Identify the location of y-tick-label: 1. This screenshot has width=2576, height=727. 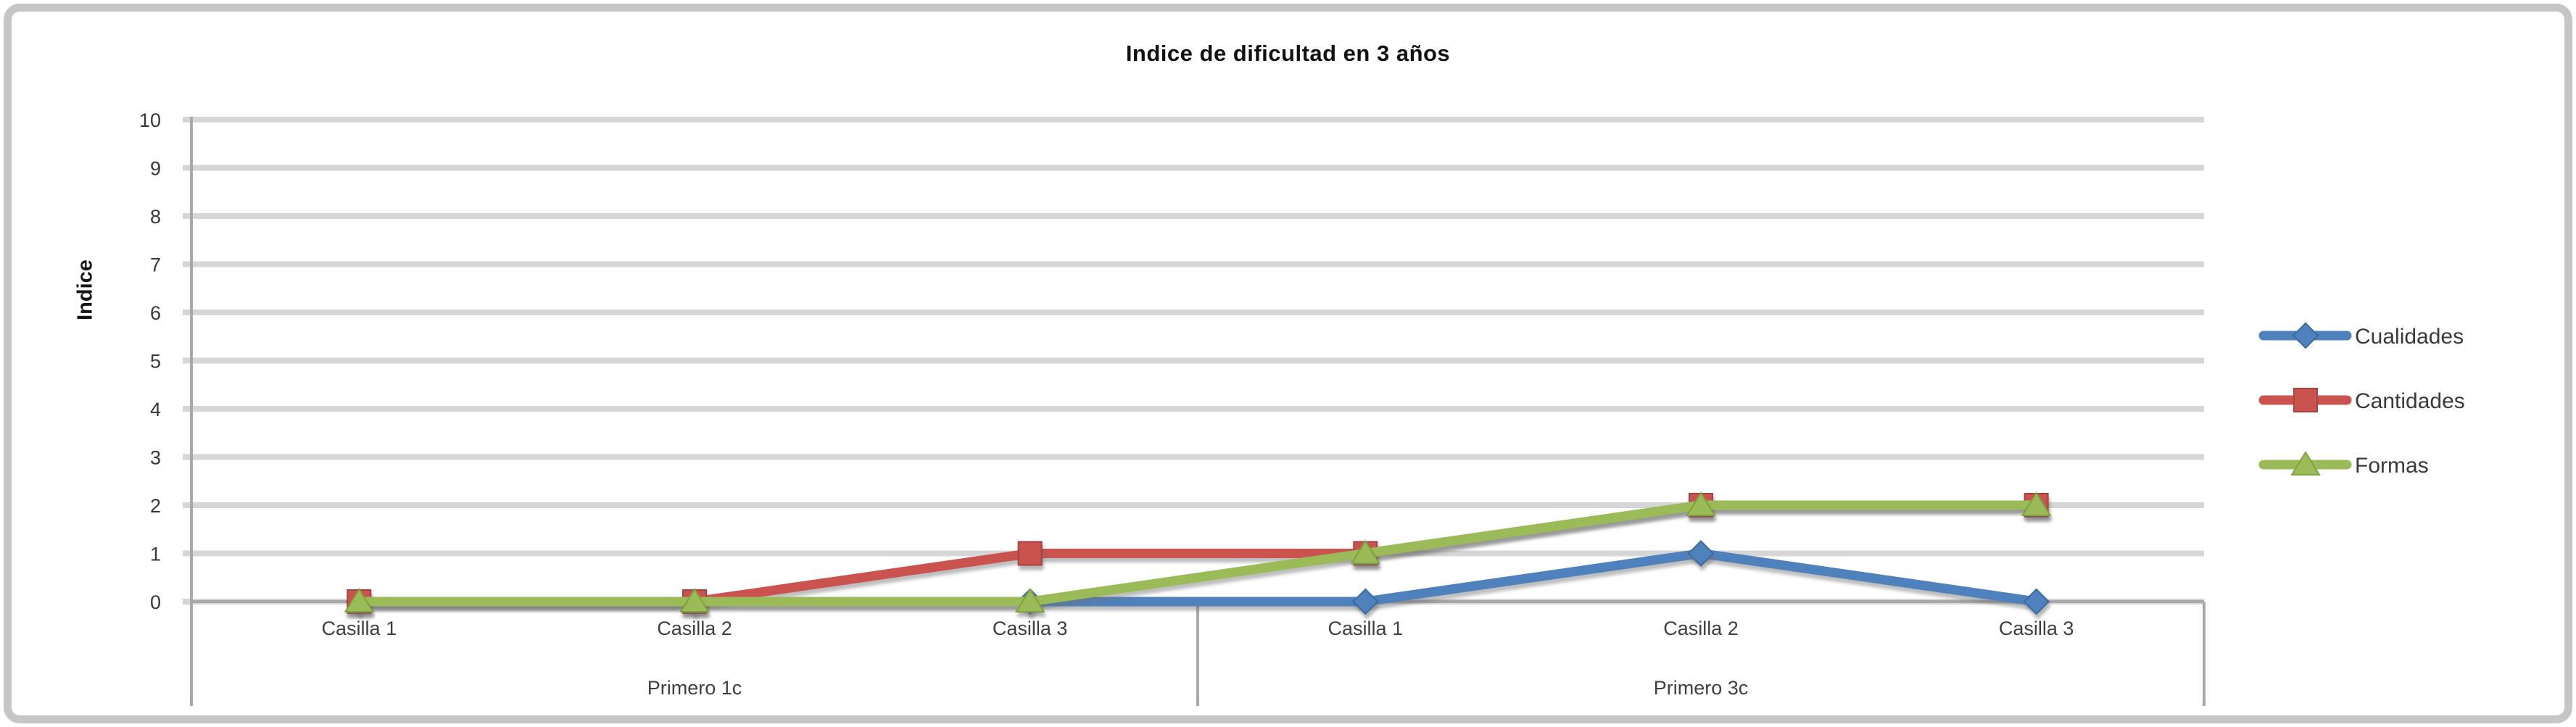
(155, 554).